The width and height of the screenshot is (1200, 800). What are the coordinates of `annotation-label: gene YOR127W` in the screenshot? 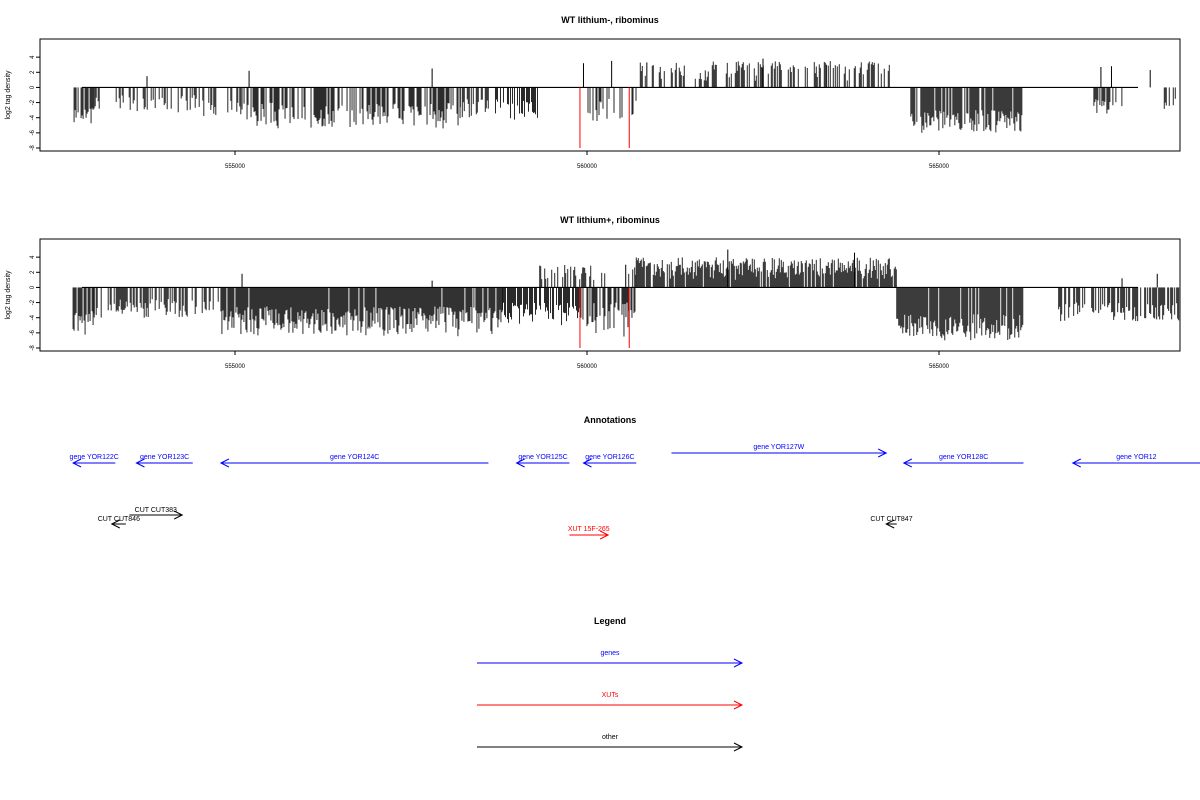 It's located at (778, 447).